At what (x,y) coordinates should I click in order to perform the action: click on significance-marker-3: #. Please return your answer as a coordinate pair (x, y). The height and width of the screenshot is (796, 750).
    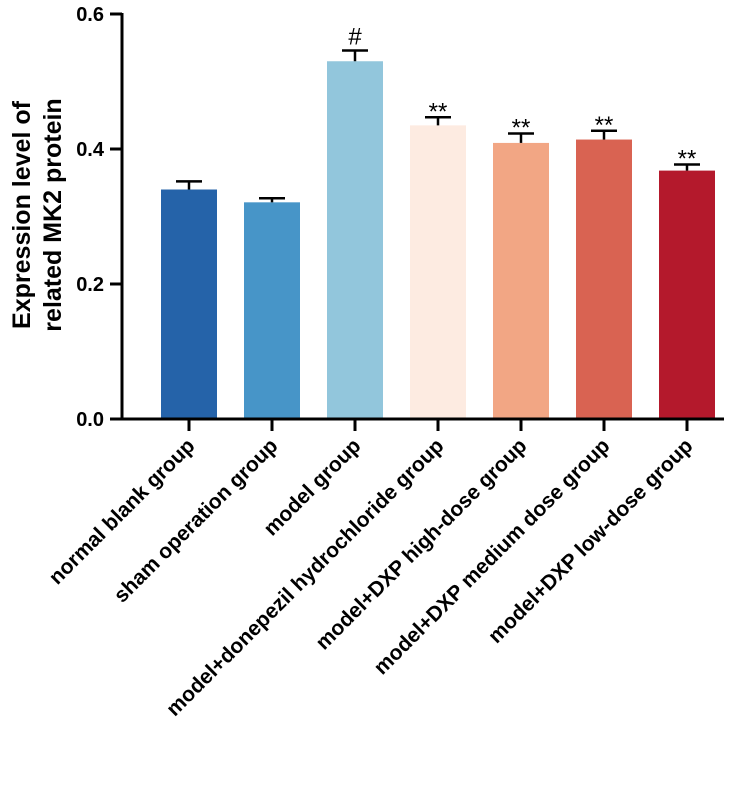
    Looking at the image, I should click on (355, 36).